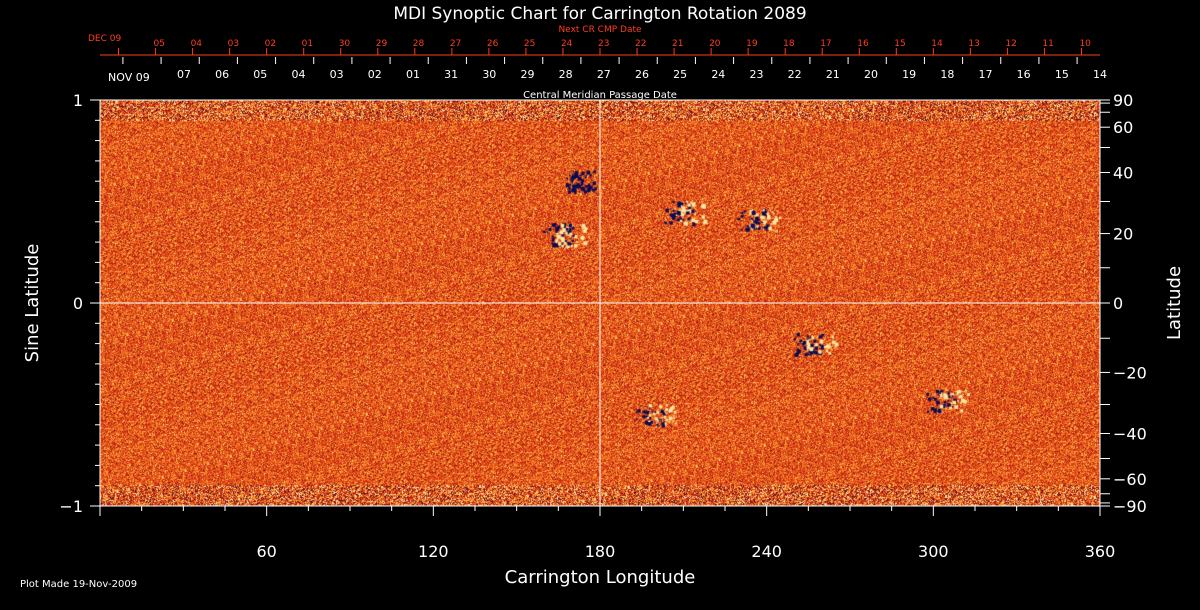 This screenshot has width=1200, height=610. I want to click on y-tick-label: −1, so click(71, 506).